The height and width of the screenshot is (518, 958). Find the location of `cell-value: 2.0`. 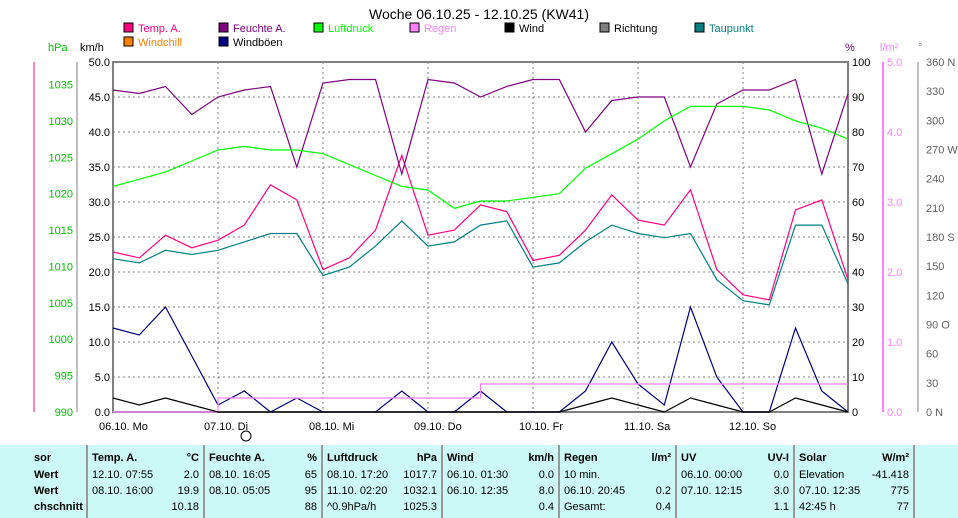

cell-value: 2.0 is located at coordinates (191, 475).